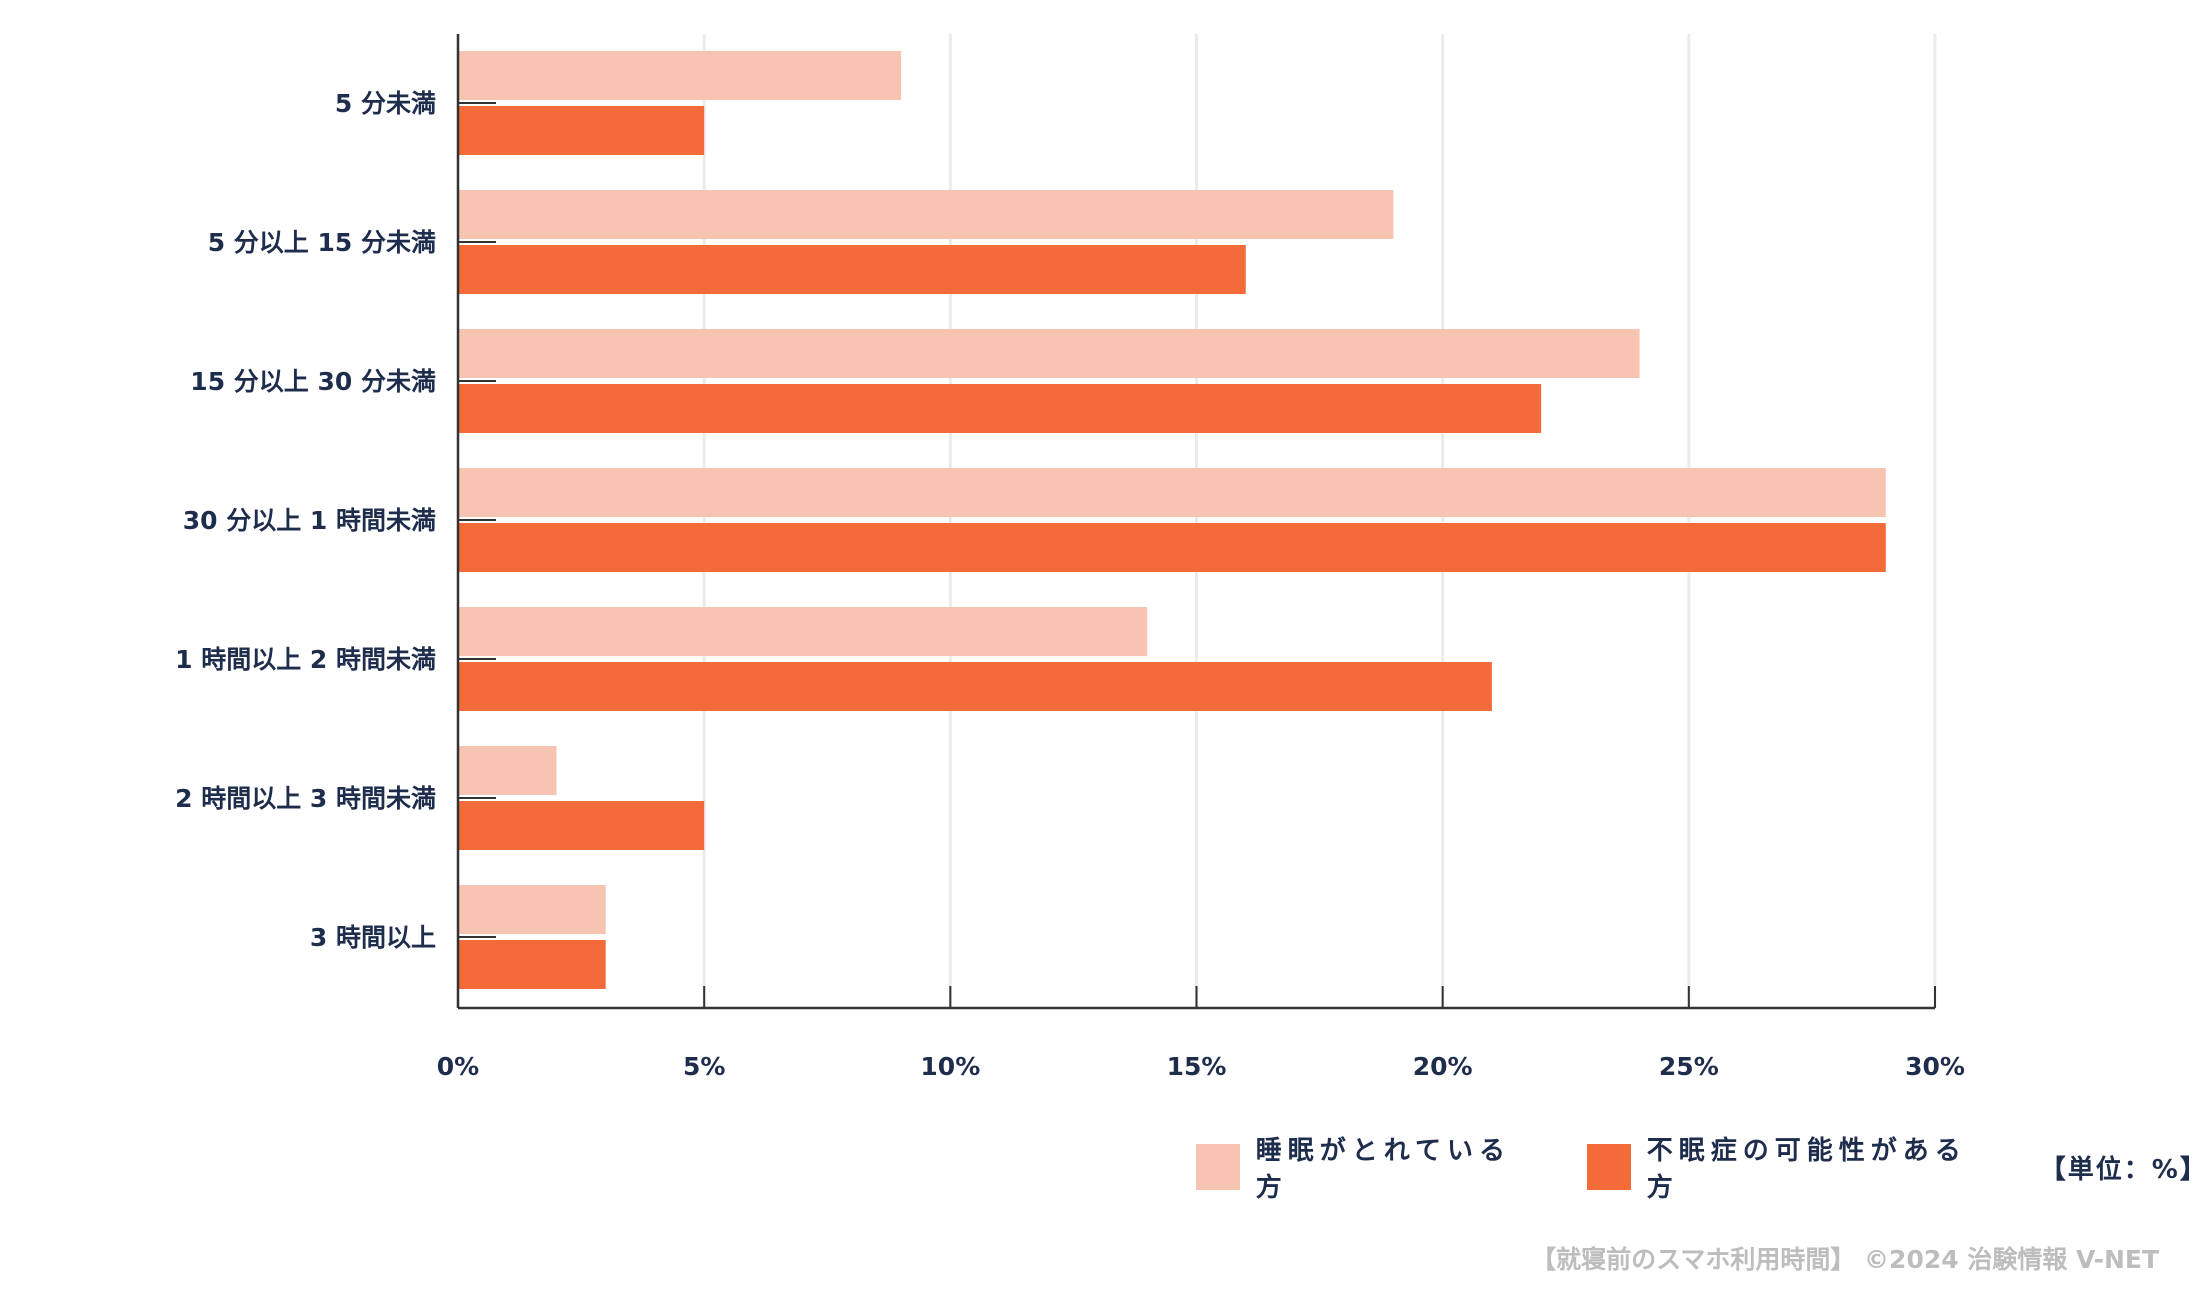 The width and height of the screenshot is (2200, 1296). What do you see at coordinates (1383, 1169) in the screenshot?
I see `legend-label-sleeping: 睡眠がとれている方` at bounding box center [1383, 1169].